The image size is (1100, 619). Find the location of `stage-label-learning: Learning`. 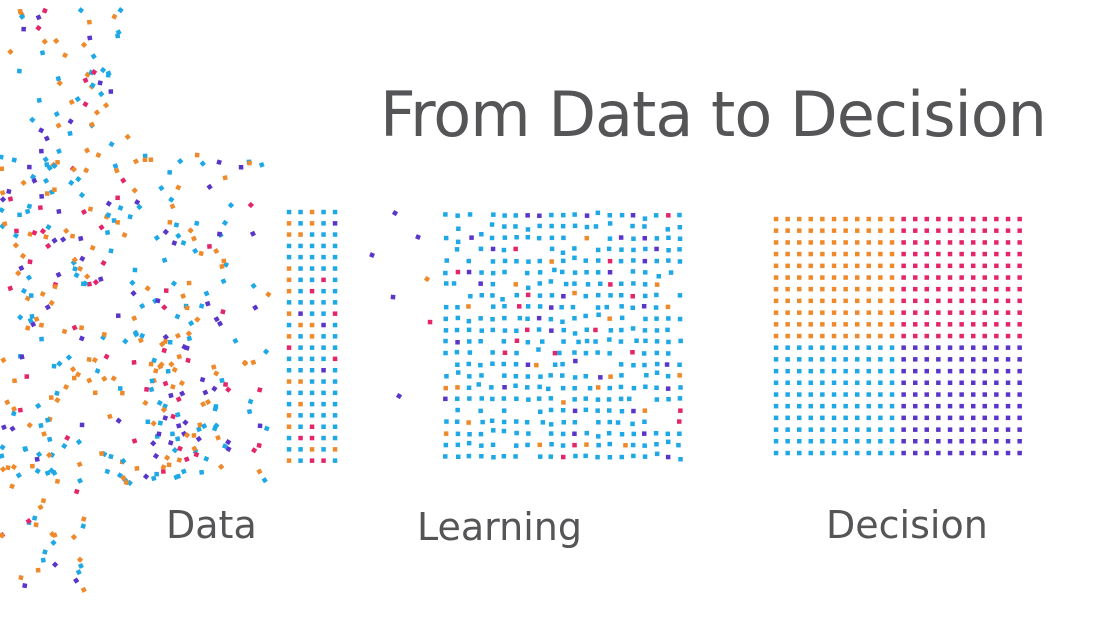

stage-label-learning: Learning is located at coordinates (499, 527).